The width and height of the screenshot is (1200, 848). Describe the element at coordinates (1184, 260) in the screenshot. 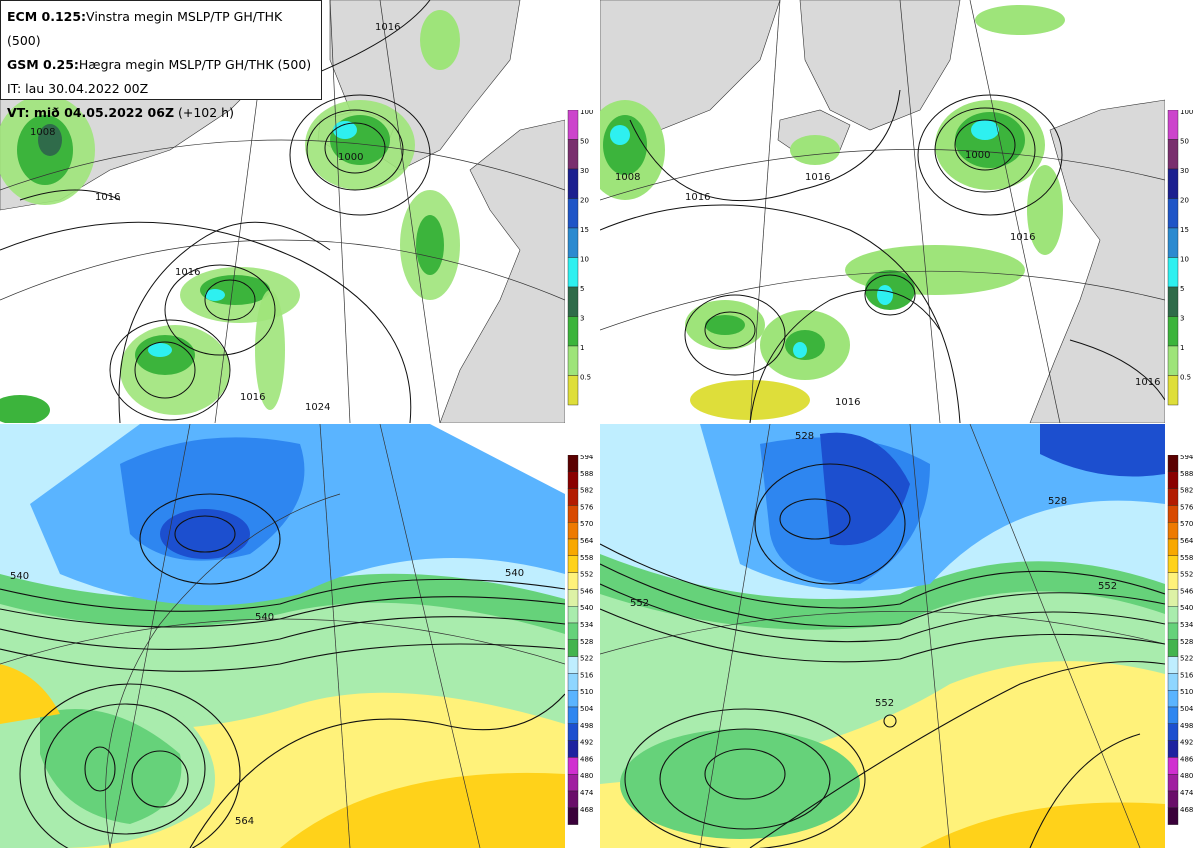

I see `precip-colorbar-tick-label: 10` at that location.